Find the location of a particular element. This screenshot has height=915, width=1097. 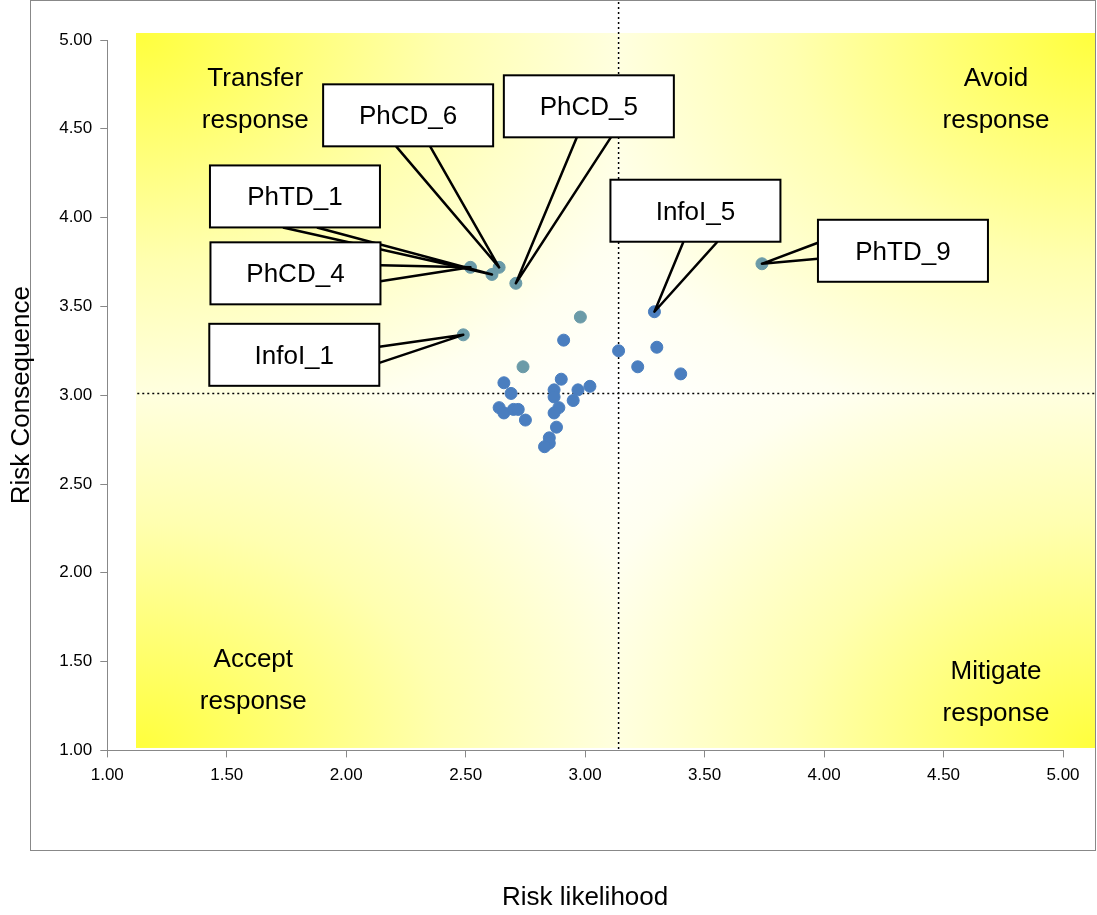

y-tick-label: 2.50 is located at coordinates (76, 483).